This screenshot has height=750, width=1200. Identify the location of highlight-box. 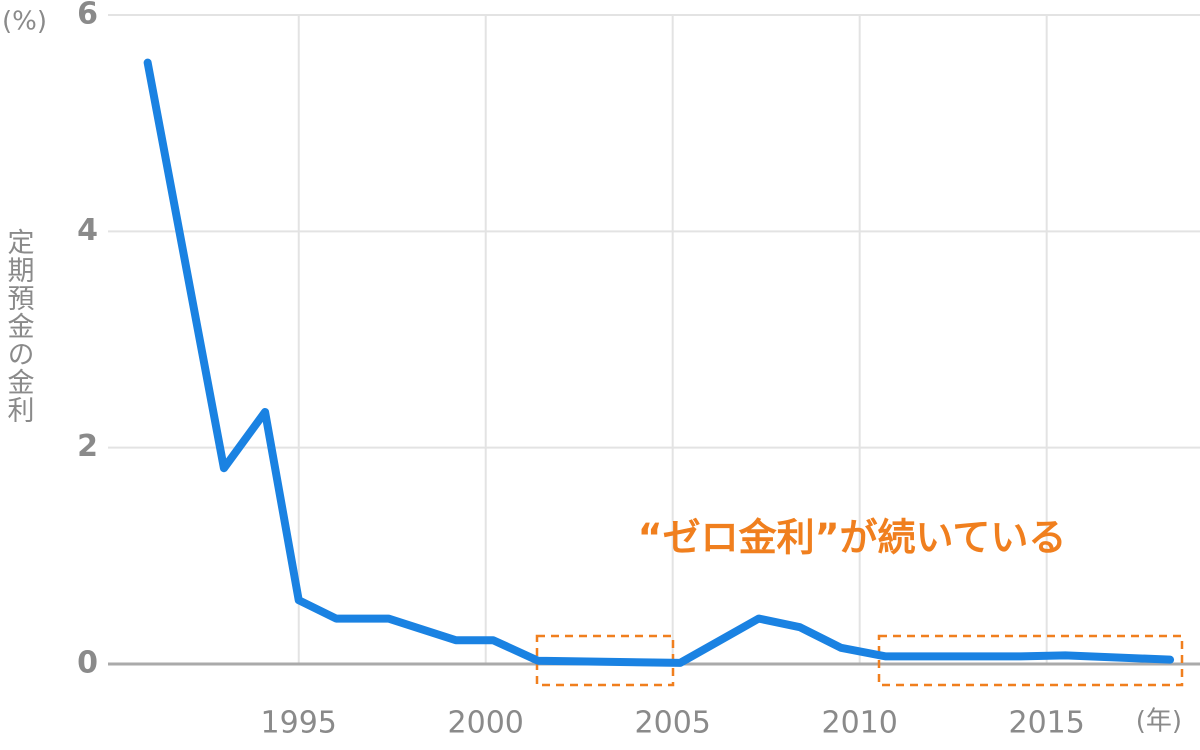
(1030, 660).